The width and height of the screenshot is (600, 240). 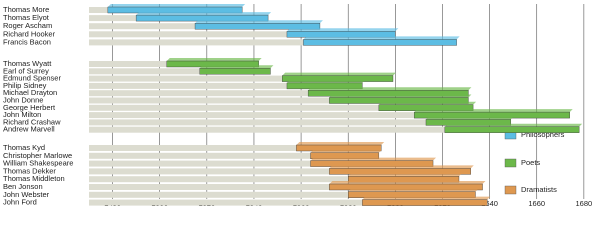 What do you see at coordinates (27, 25) in the screenshot?
I see `row-label: Roger Ascham` at bounding box center [27, 25].